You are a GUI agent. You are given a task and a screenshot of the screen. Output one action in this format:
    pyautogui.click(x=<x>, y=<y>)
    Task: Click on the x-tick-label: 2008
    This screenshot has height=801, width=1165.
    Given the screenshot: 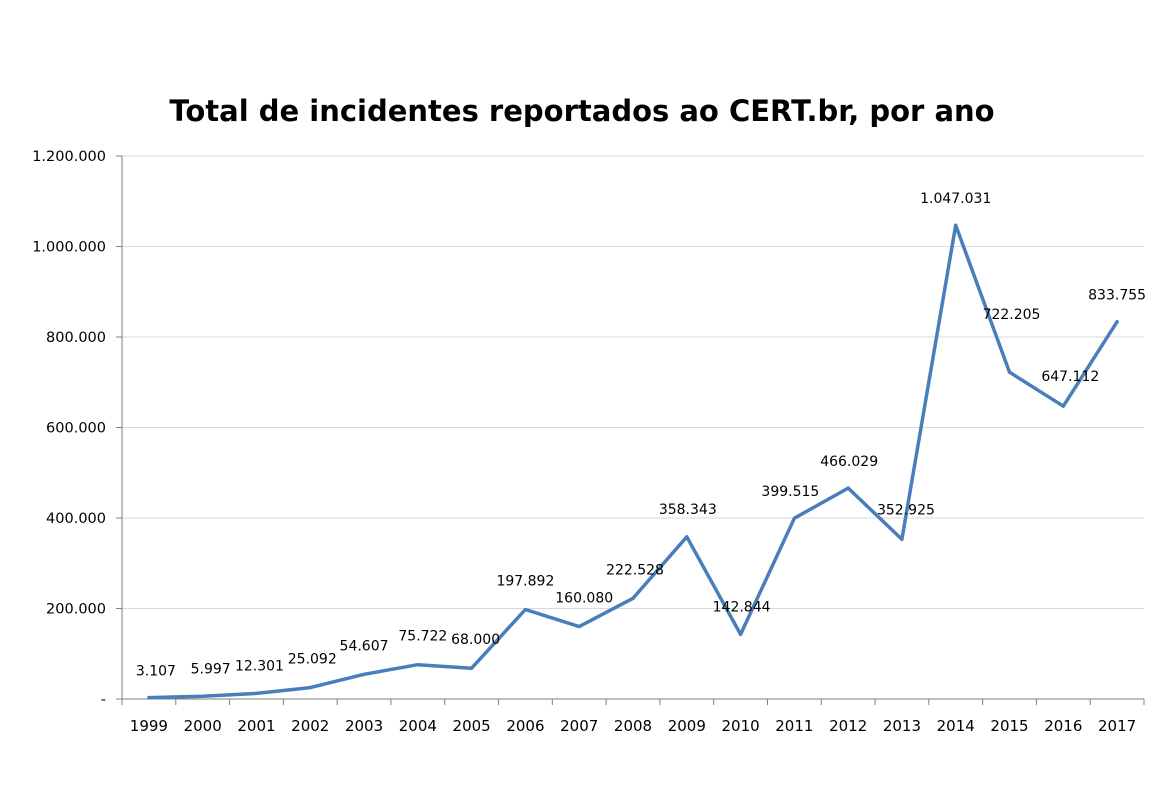 What is the action you would take?
    pyautogui.click(x=633, y=726)
    